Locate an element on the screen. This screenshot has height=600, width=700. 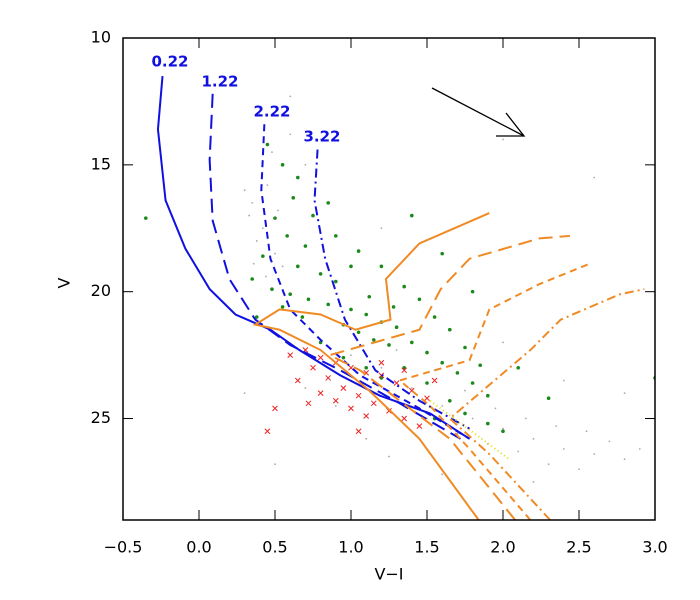
x-tick-label: 0.0 is located at coordinates (198, 547).